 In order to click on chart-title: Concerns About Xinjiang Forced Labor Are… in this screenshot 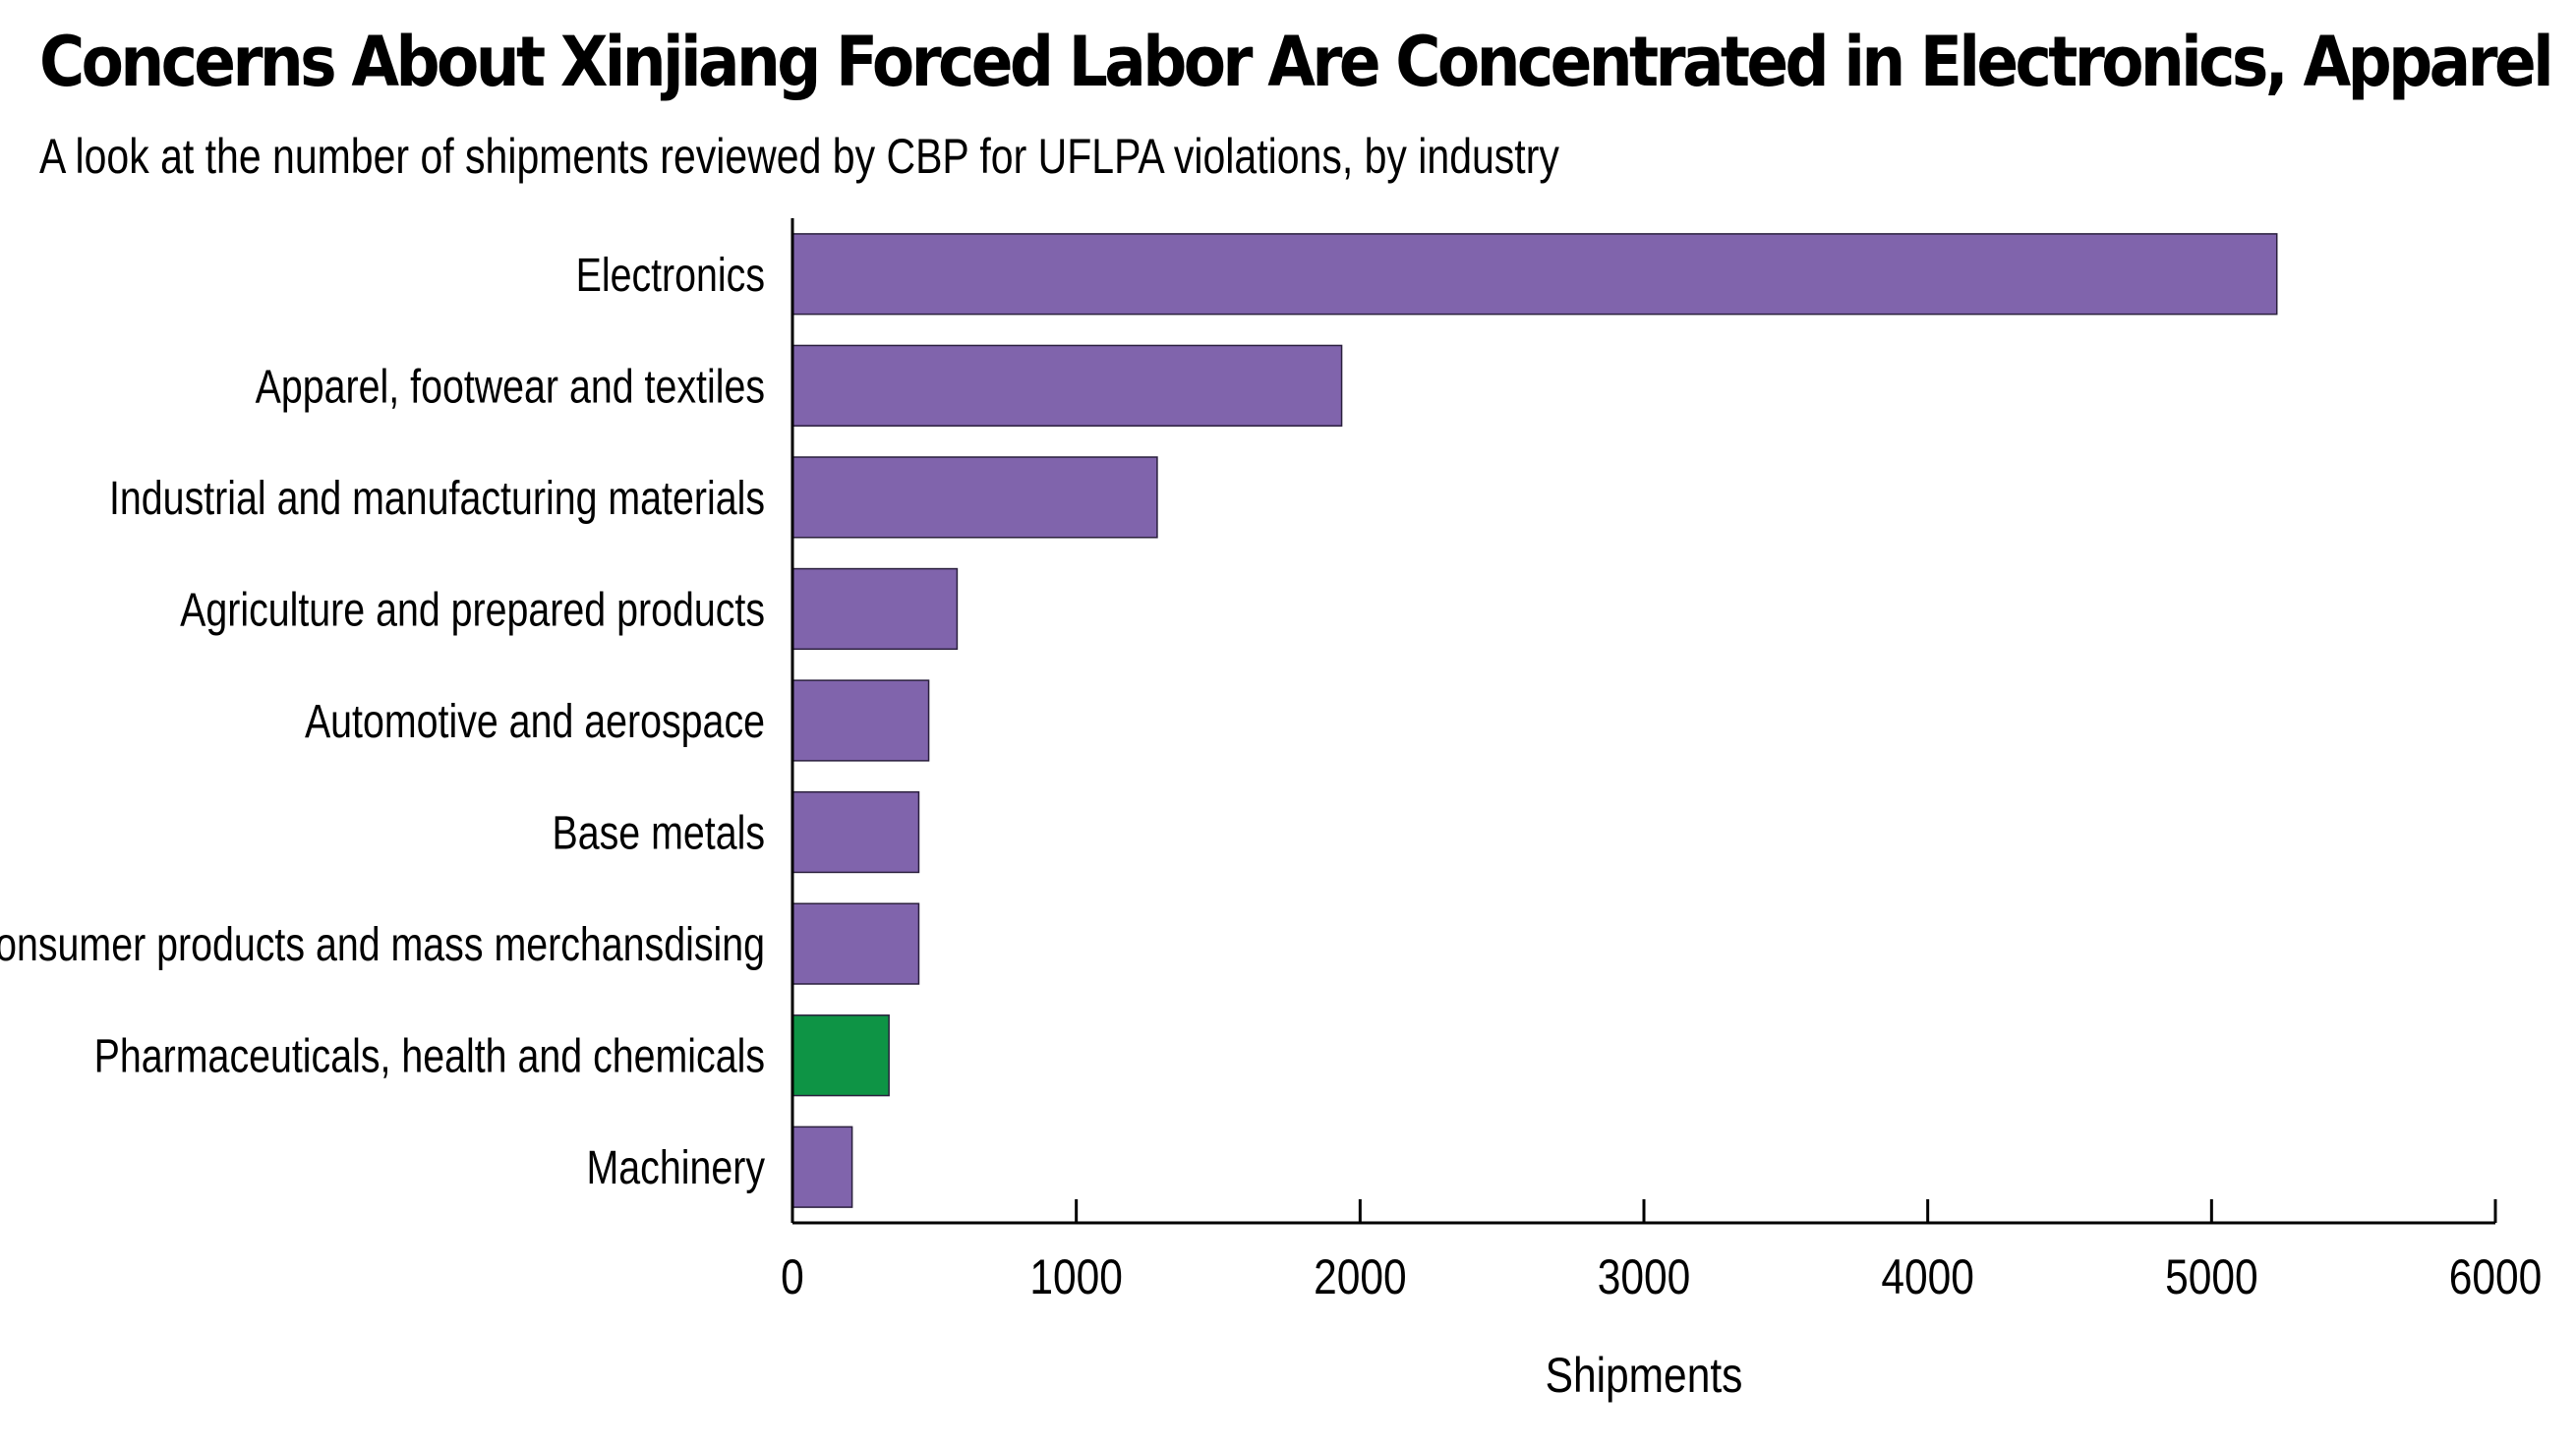, I will do `click(1296, 62)`.